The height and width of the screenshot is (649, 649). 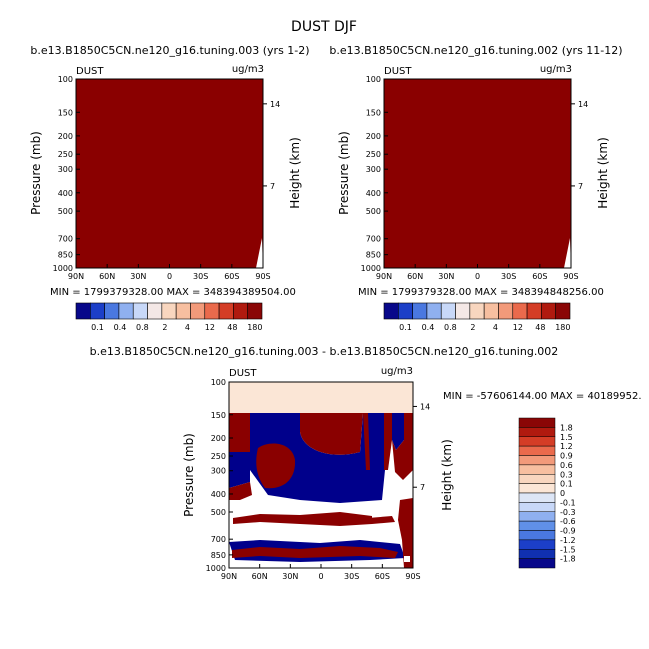 What do you see at coordinates (321, 475) in the screenshot?
I see `panel-3-field` at bounding box center [321, 475].